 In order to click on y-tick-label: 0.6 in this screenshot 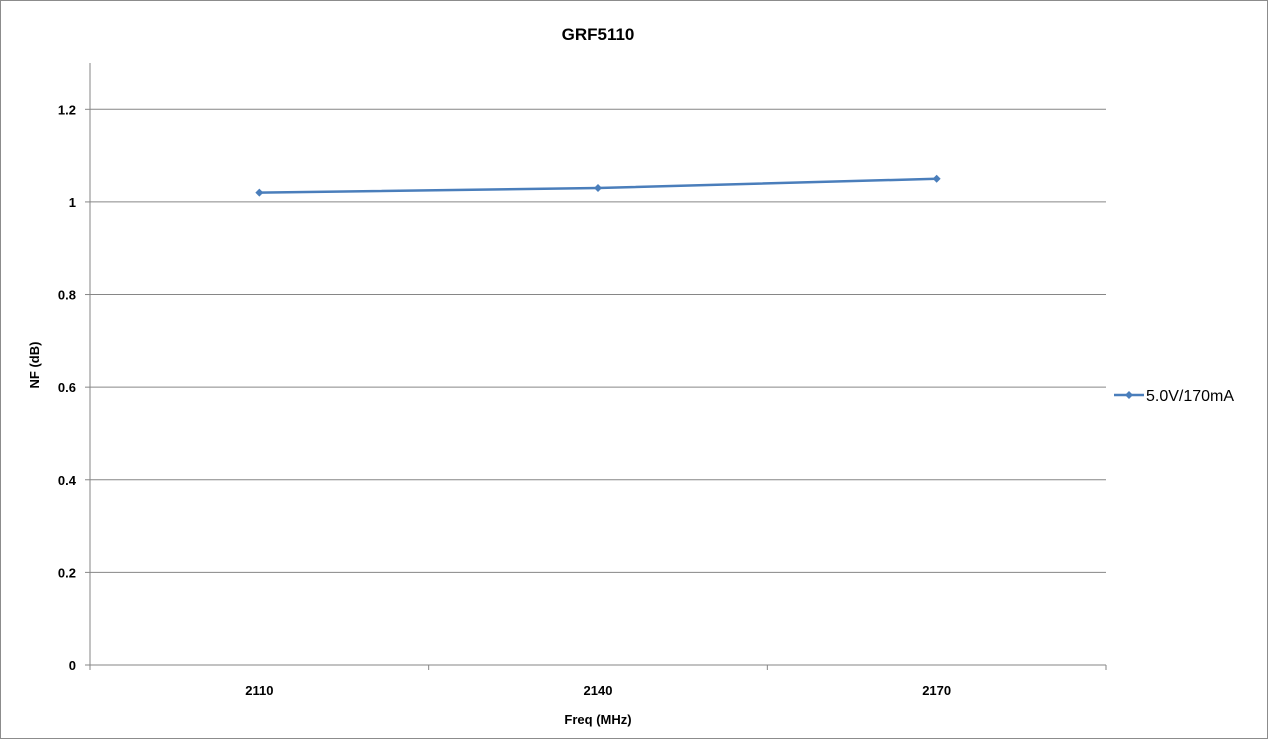, I will do `click(67, 387)`.